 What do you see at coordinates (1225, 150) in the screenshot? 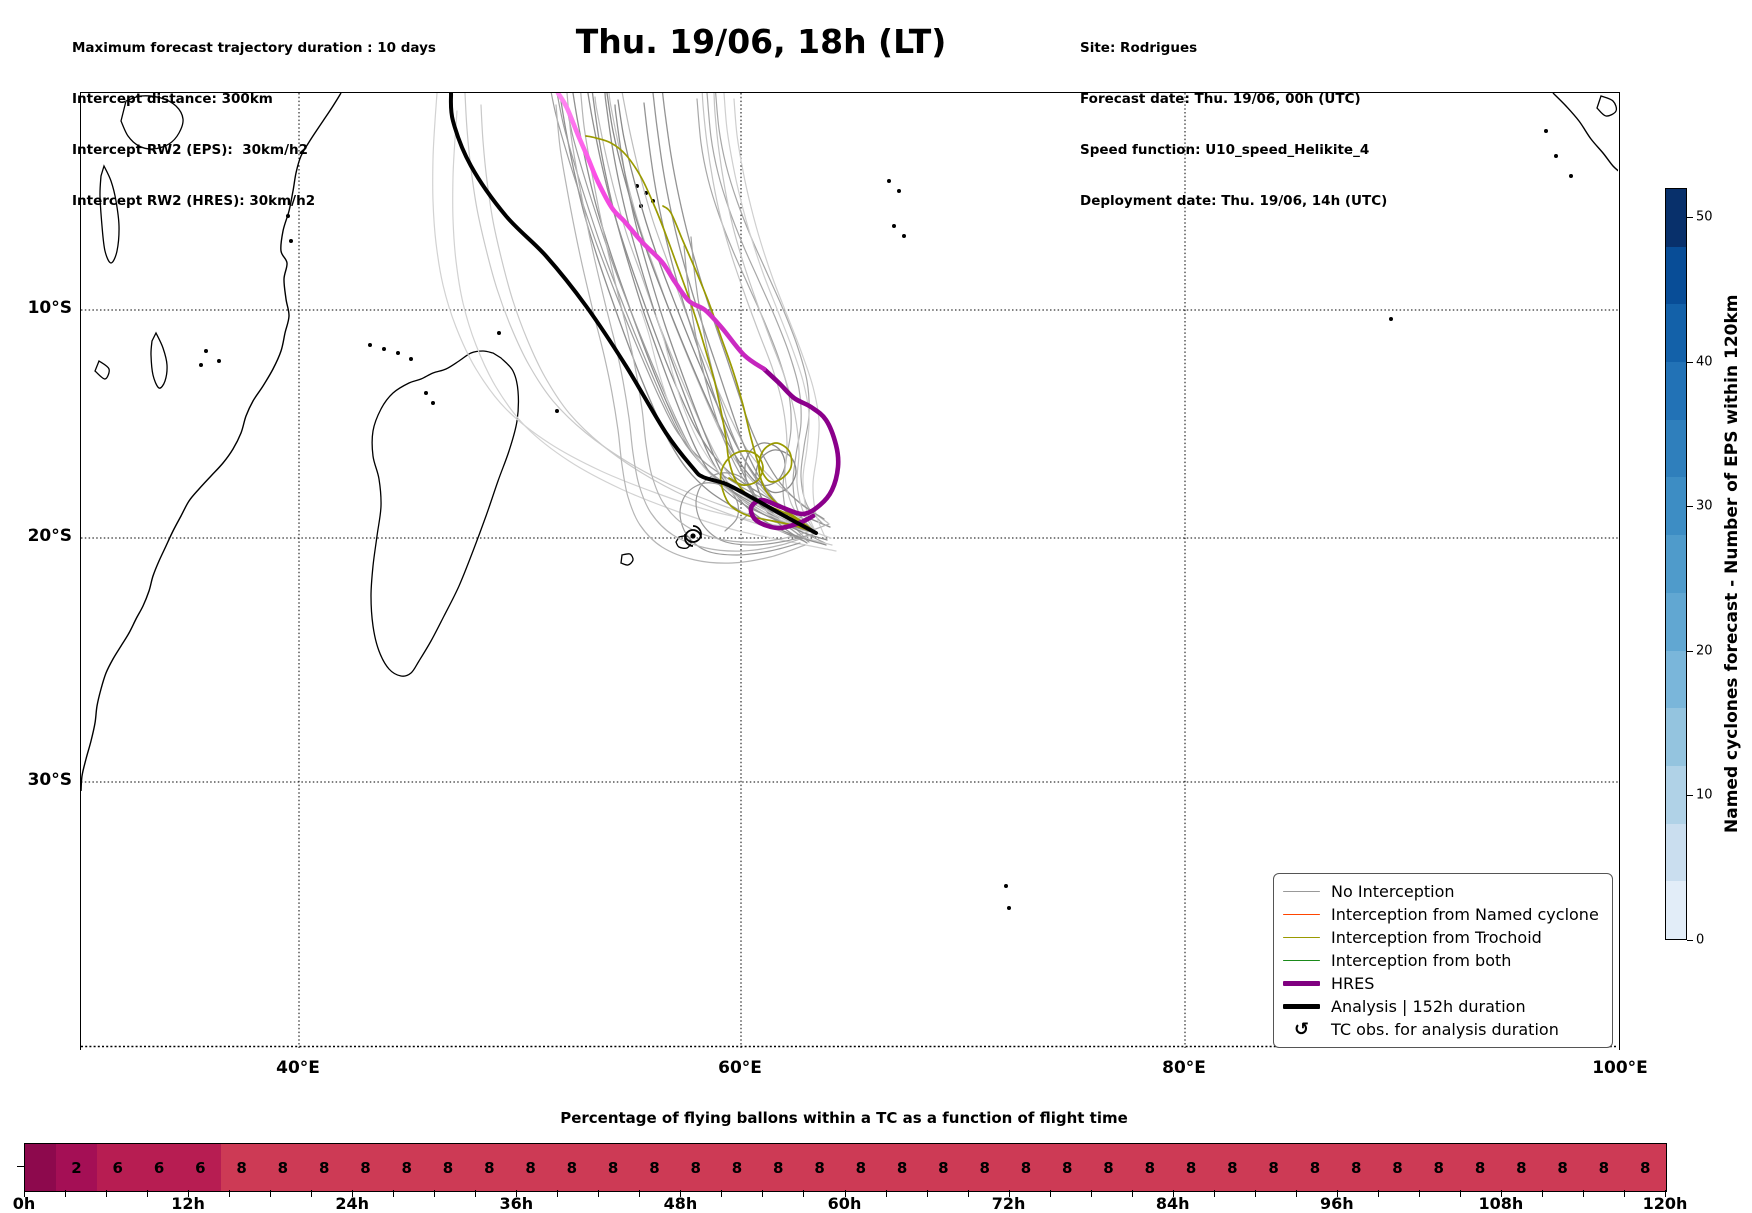
I see `header-right-line: Speed function: U10_speed_Helikite_4` at bounding box center [1225, 150].